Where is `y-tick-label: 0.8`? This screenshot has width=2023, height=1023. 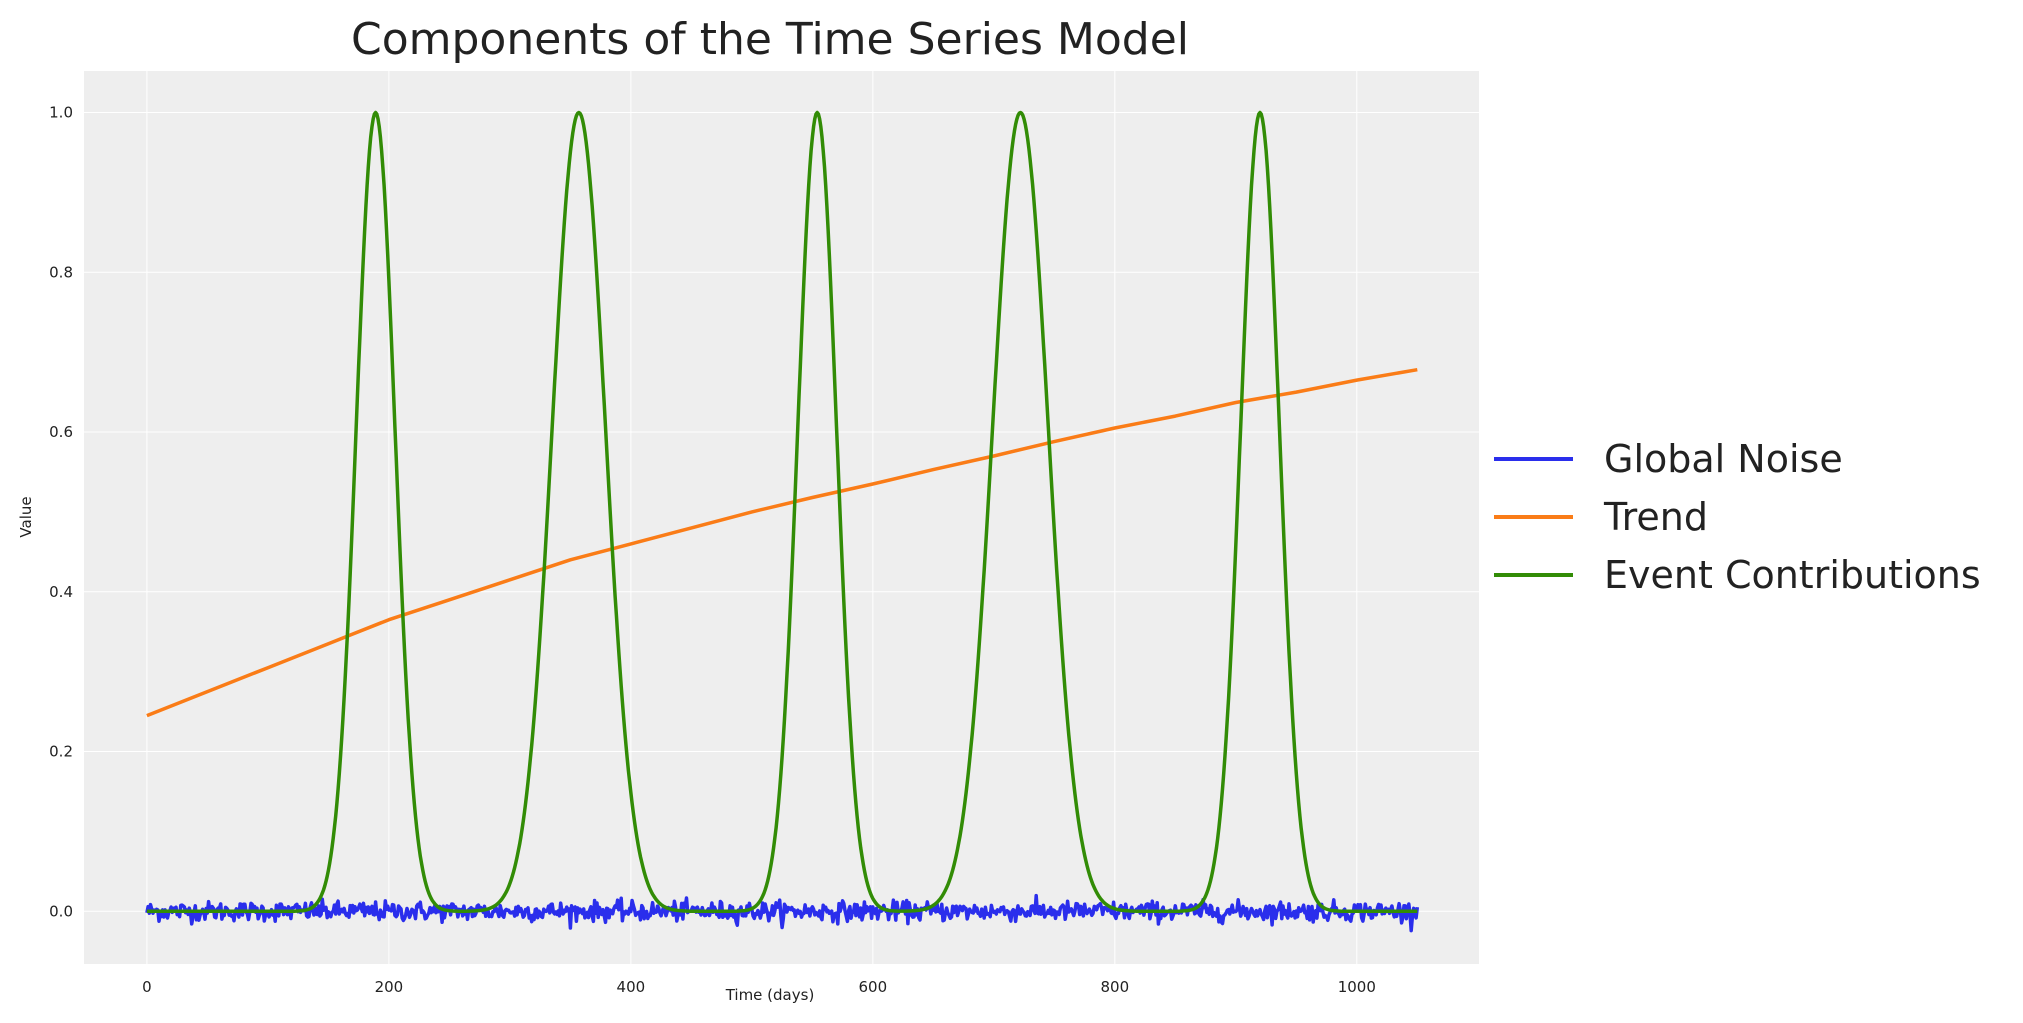 y-tick-label: 0.8 is located at coordinates (61, 272).